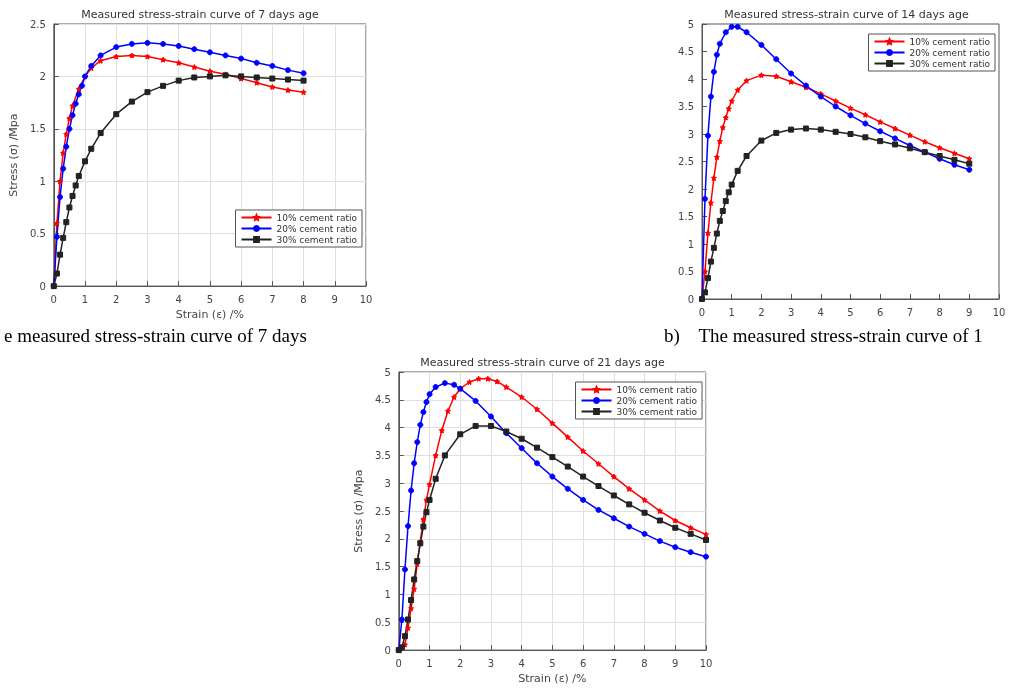  Describe the element at coordinates (200, 14) in the screenshot. I see `chart-title: Measured stress-strain curve of 7 days age` at that location.